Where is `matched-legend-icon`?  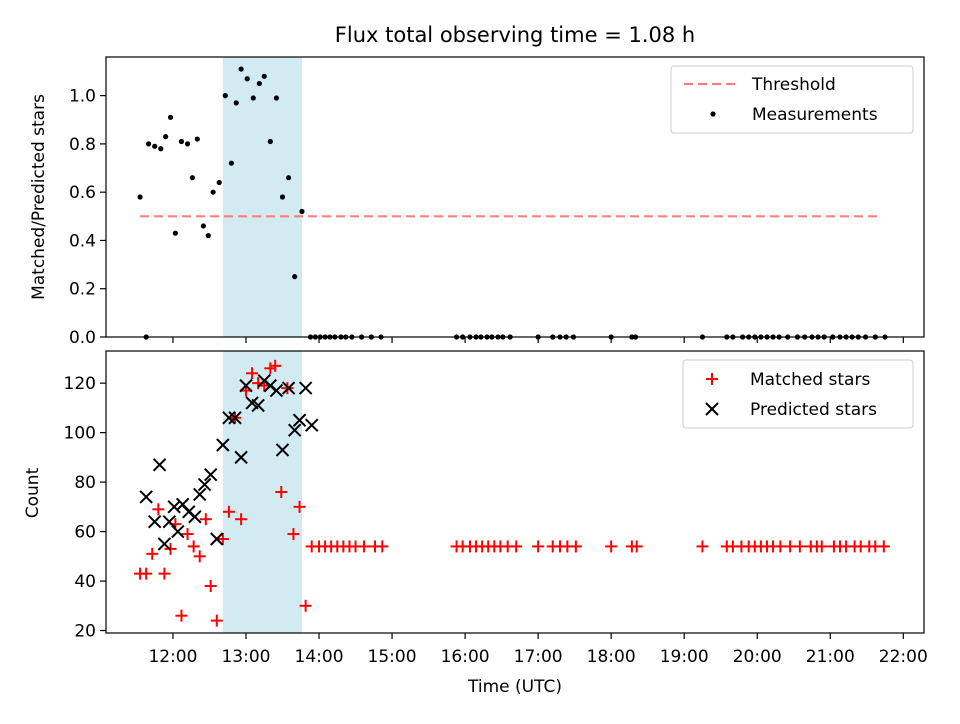 matched-legend-icon is located at coordinates (712, 379).